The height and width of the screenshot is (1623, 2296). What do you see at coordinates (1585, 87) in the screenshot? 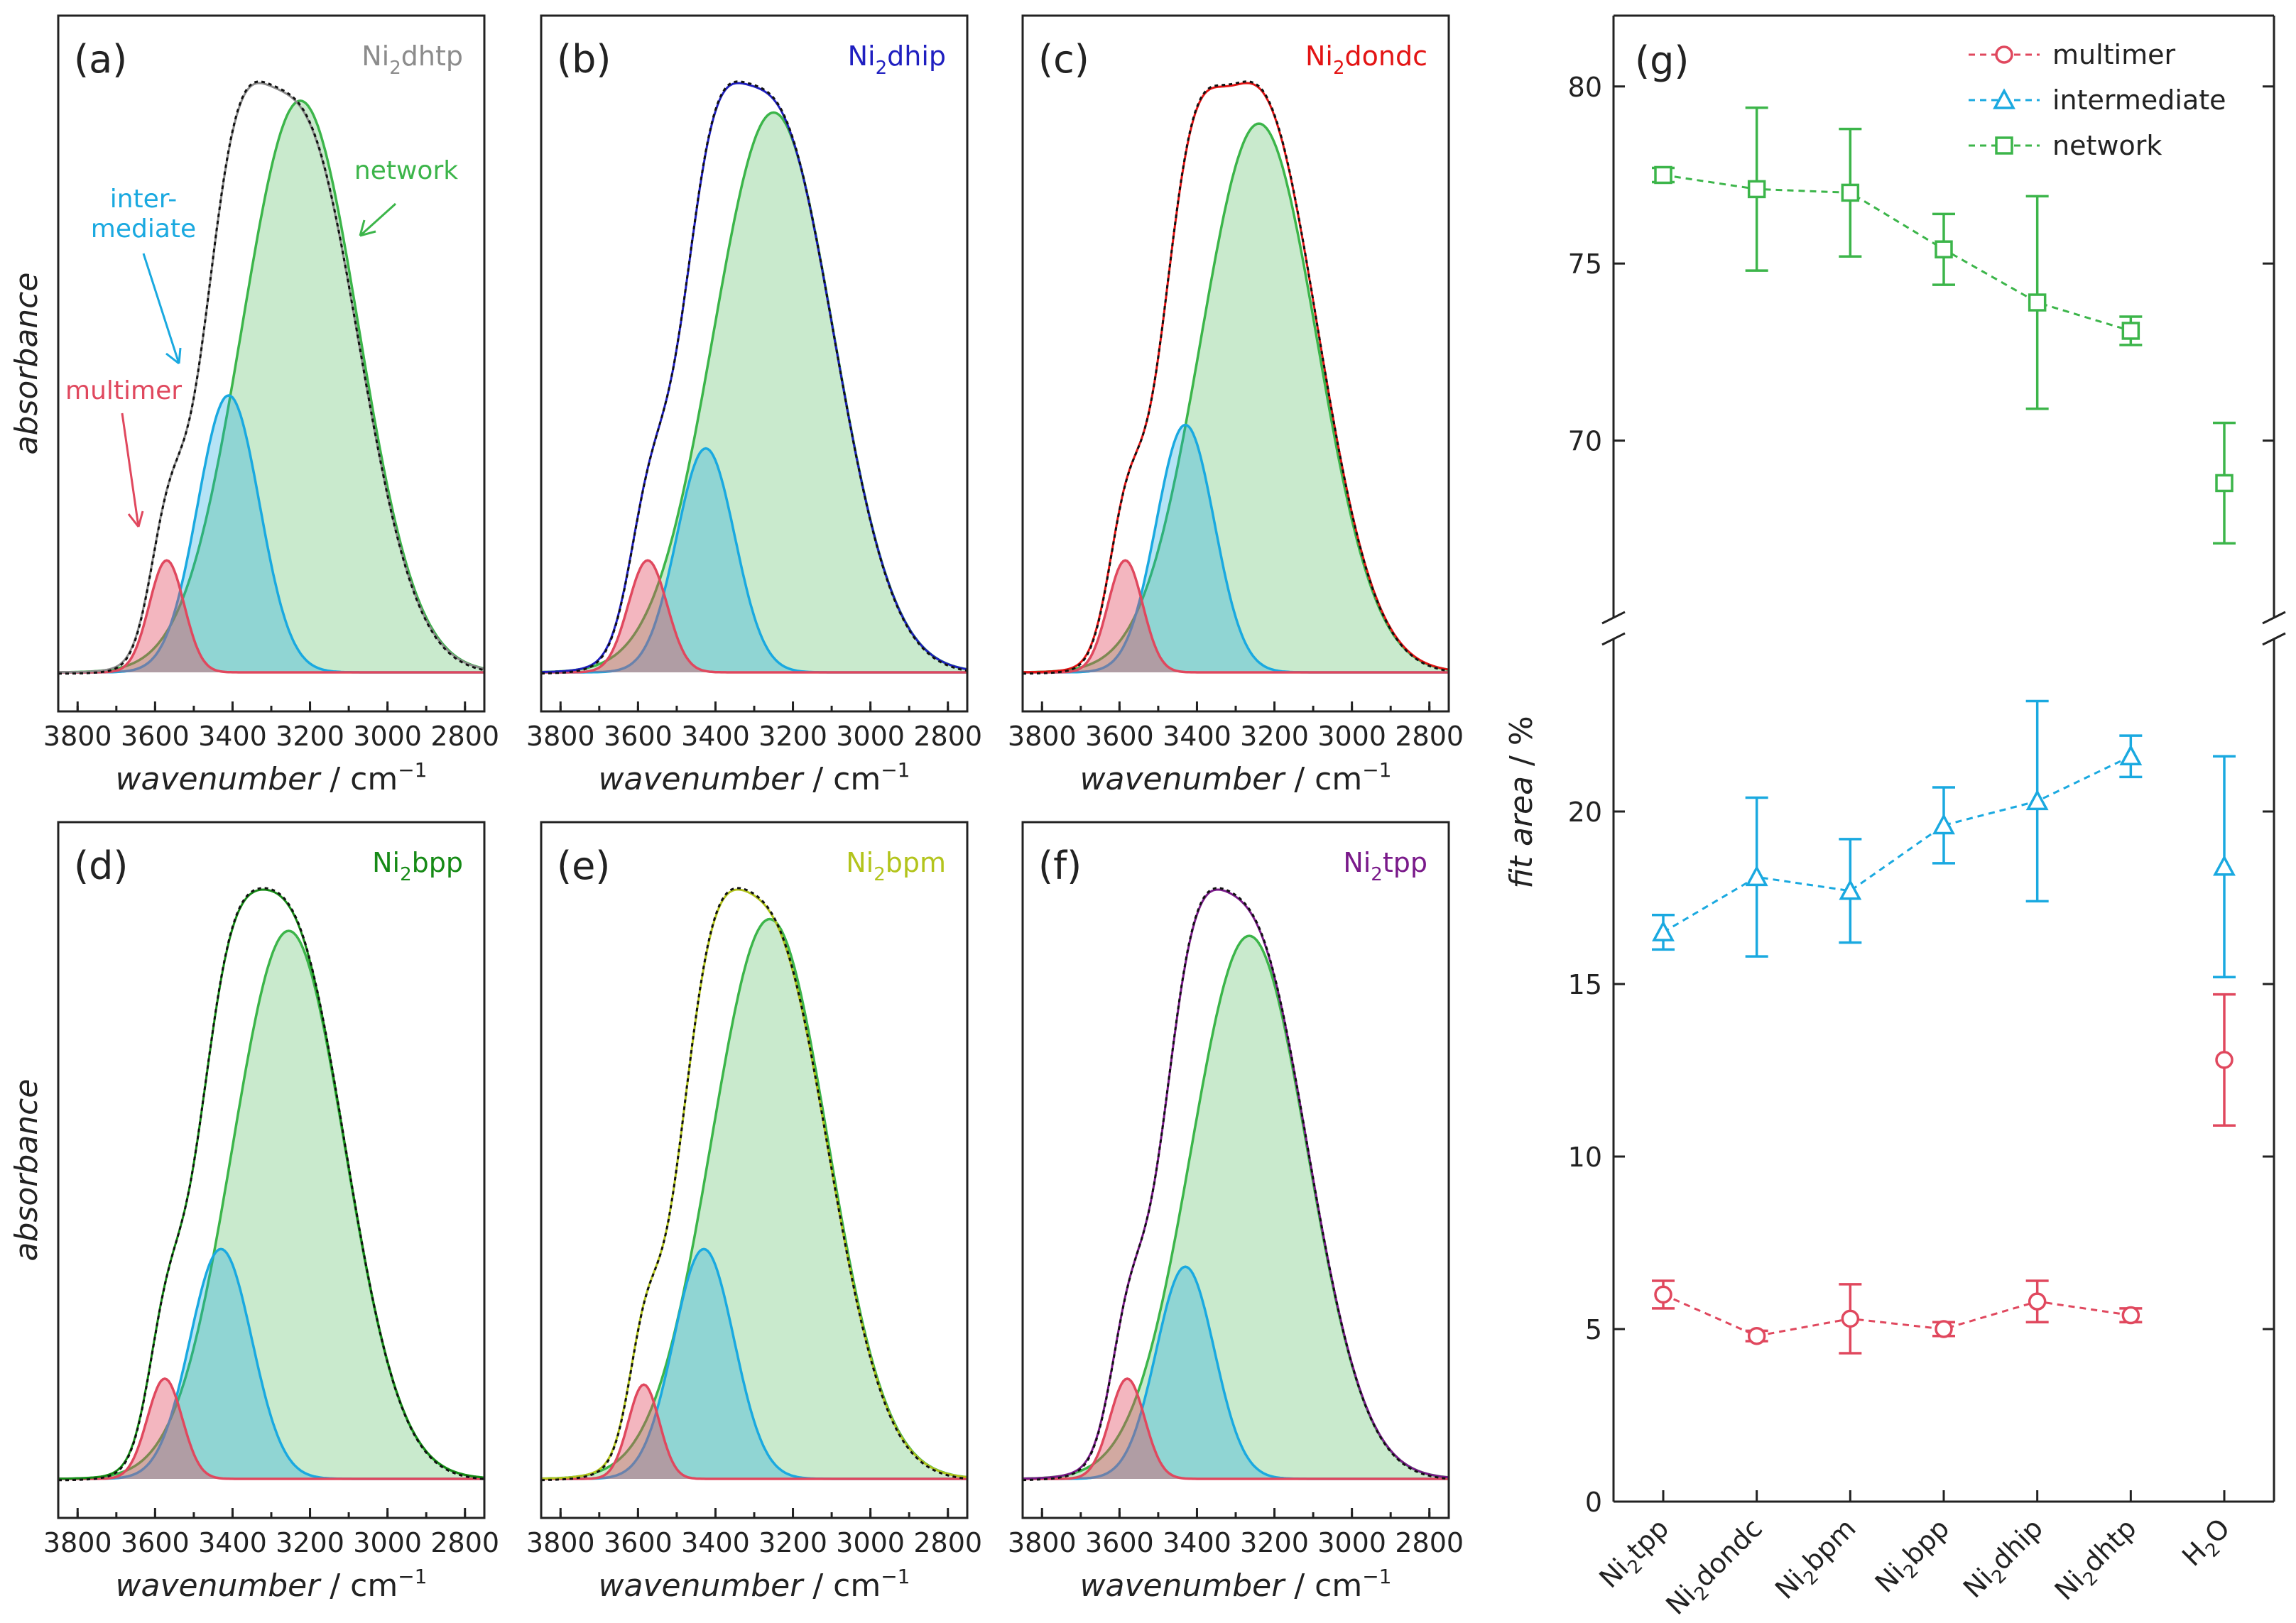
I see `y-tick-label: 80` at bounding box center [1585, 87].